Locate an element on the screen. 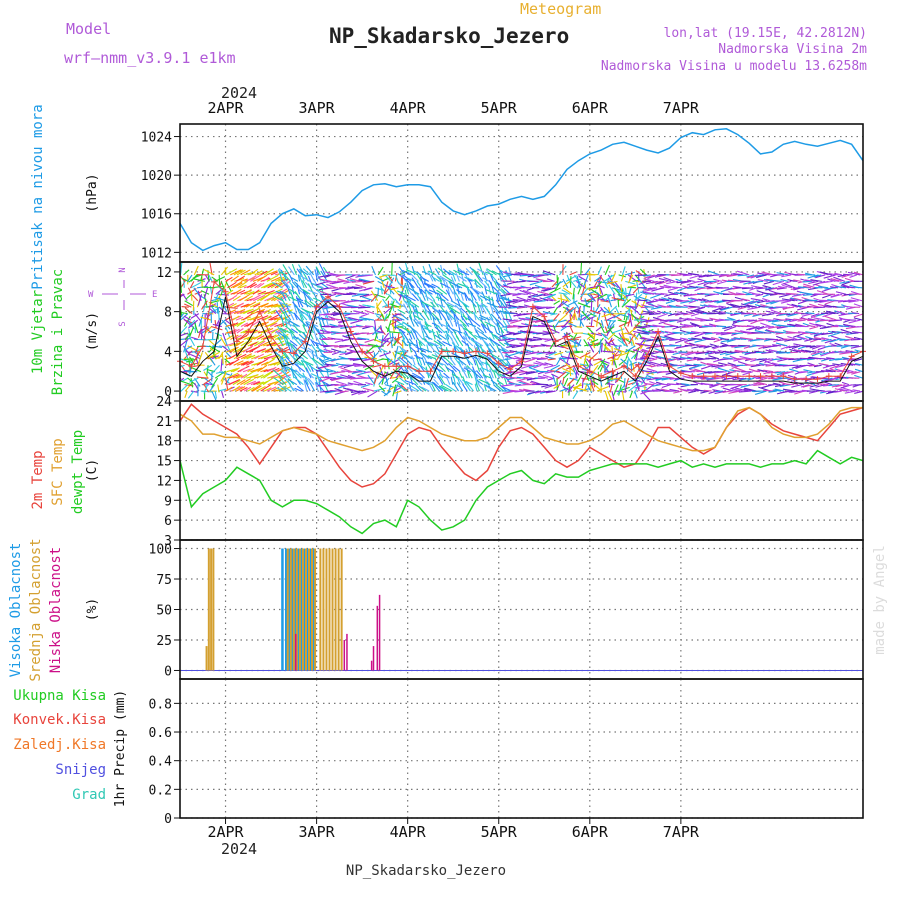 The image size is (900, 900). gust-marker is located at coordinates (589, 371).